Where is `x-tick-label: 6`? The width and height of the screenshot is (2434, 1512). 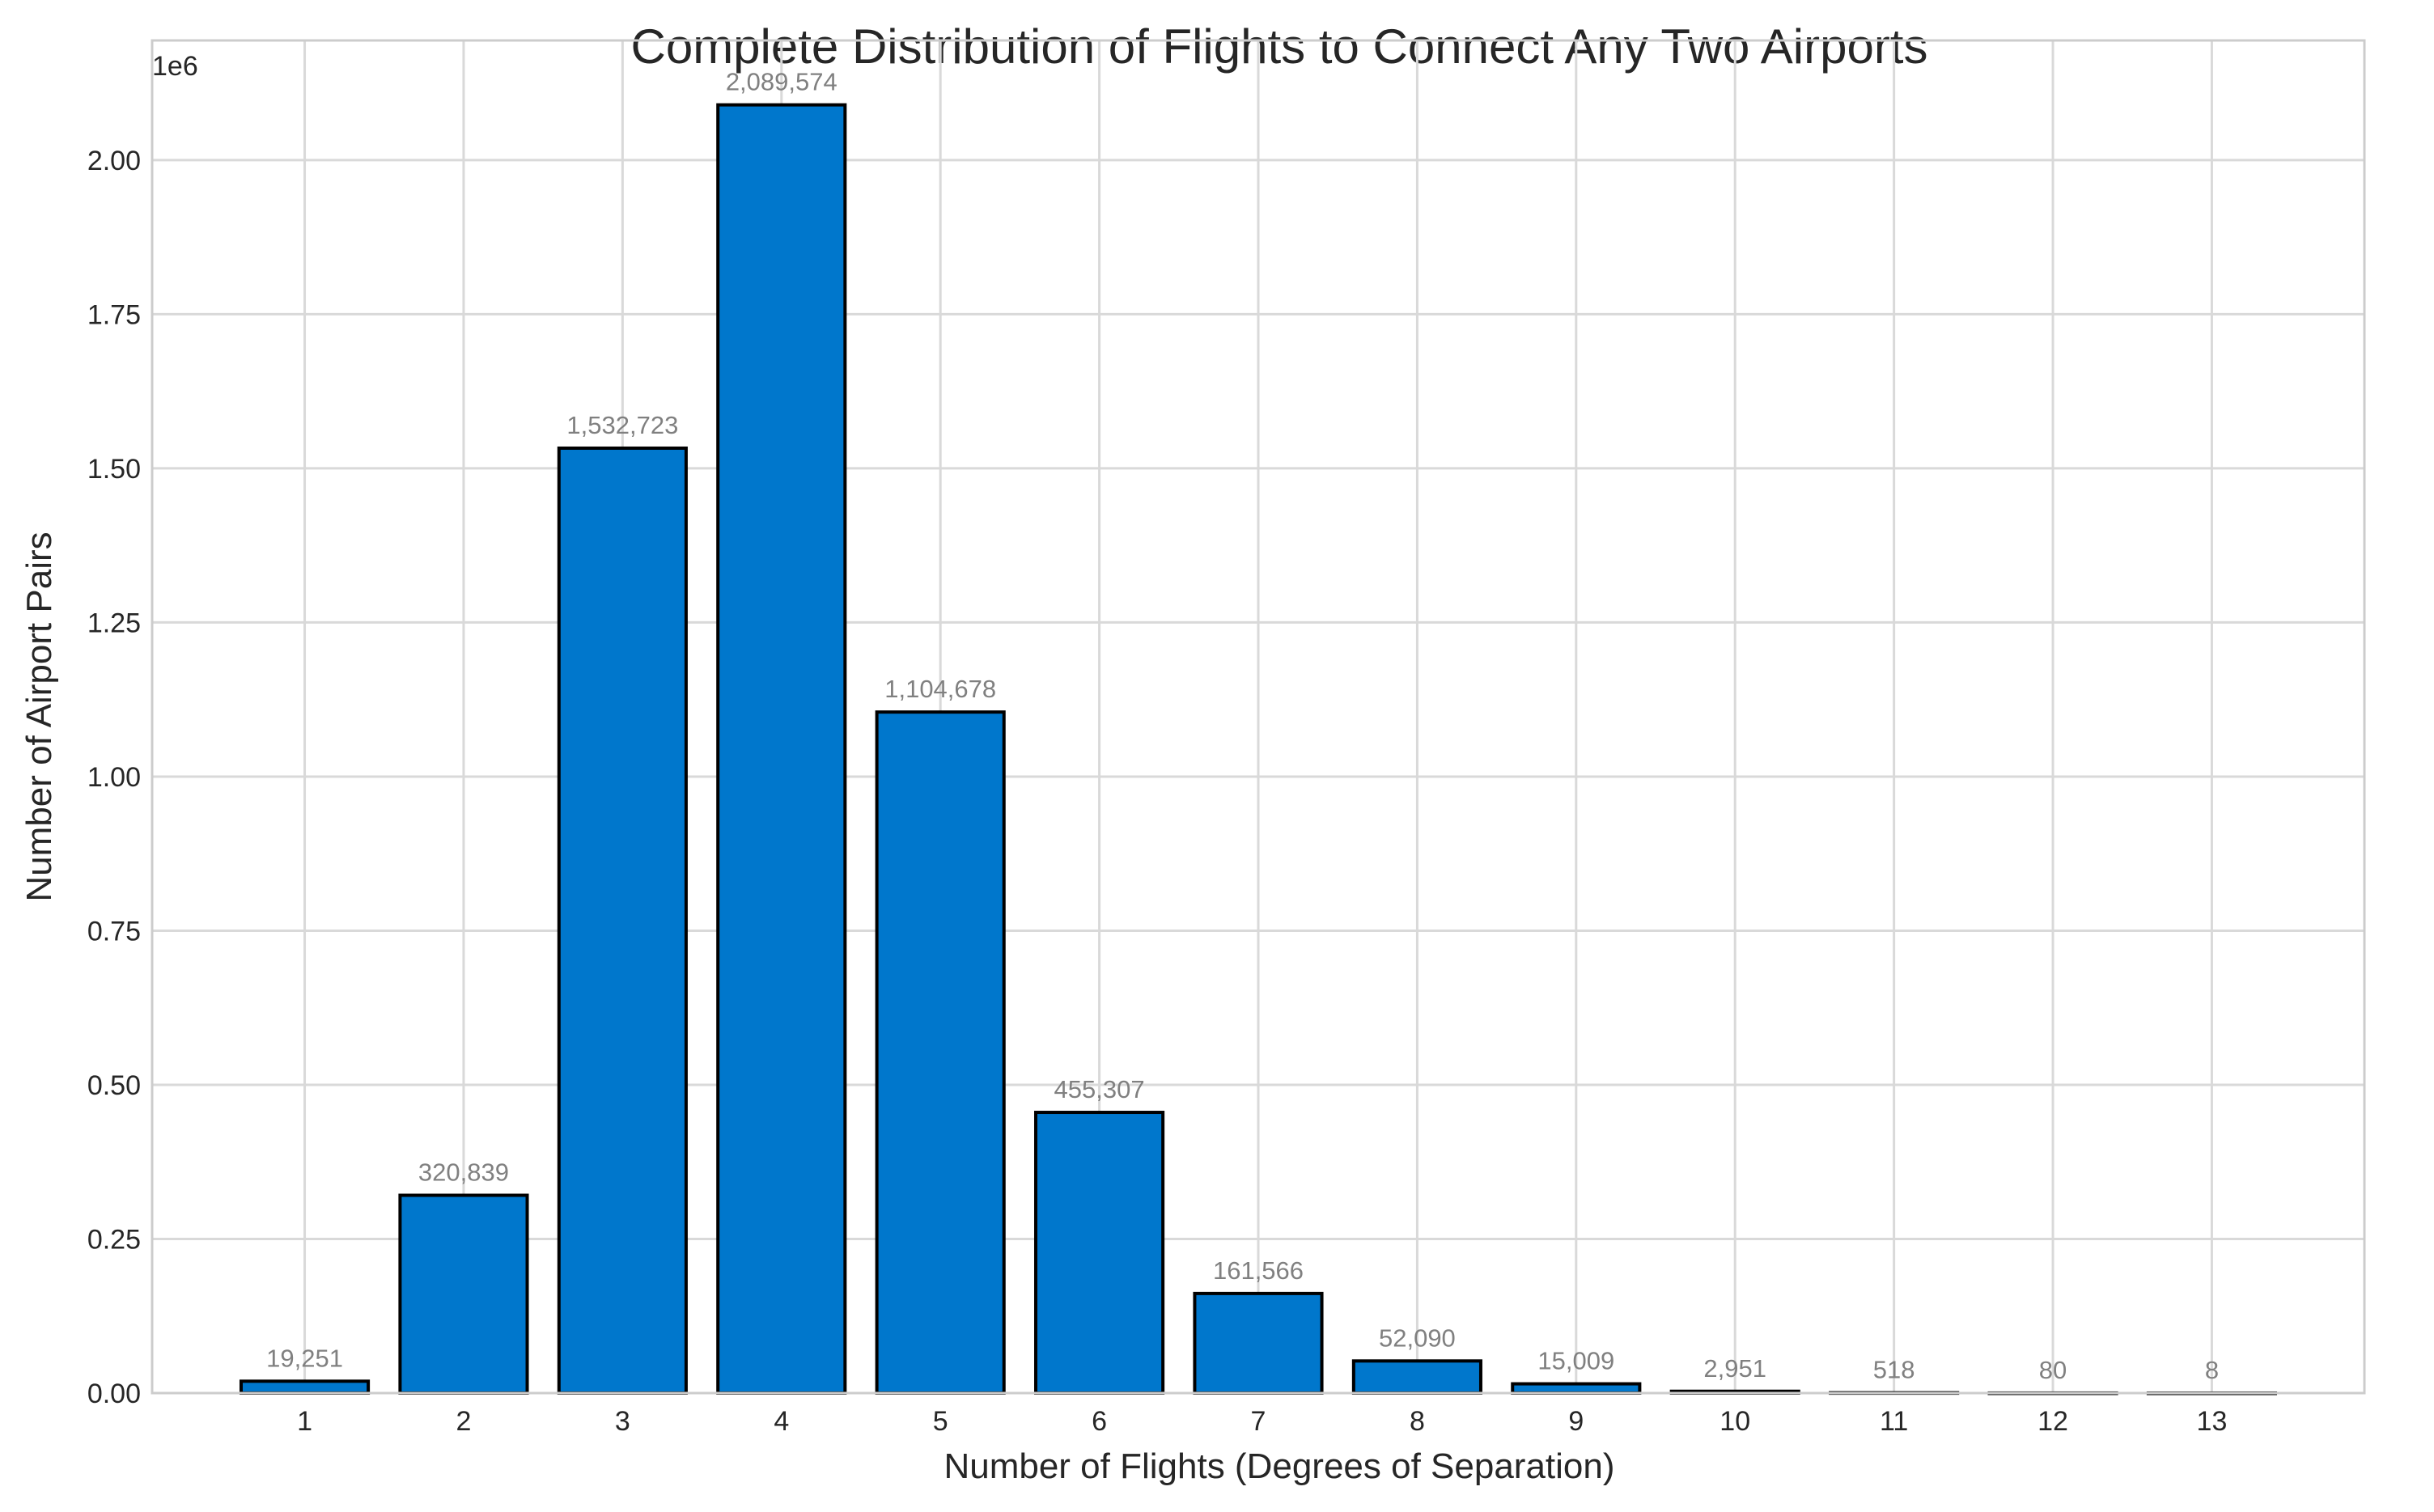 x-tick-label: 6 is located at coordinates (1100, 1421).